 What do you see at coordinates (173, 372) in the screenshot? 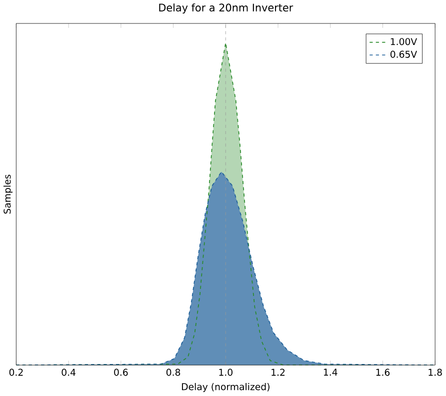
I see `x-tick-label: 0.8` at bounding box center [173, 372].